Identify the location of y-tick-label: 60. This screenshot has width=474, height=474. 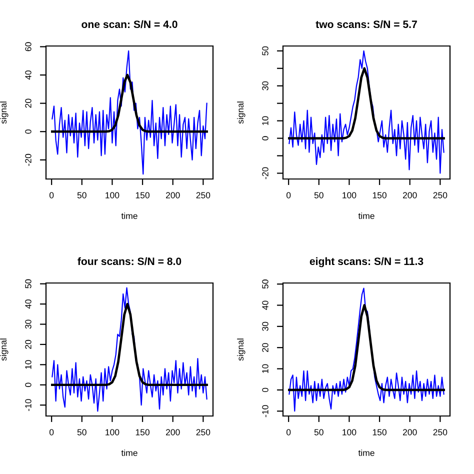
(28, 47).